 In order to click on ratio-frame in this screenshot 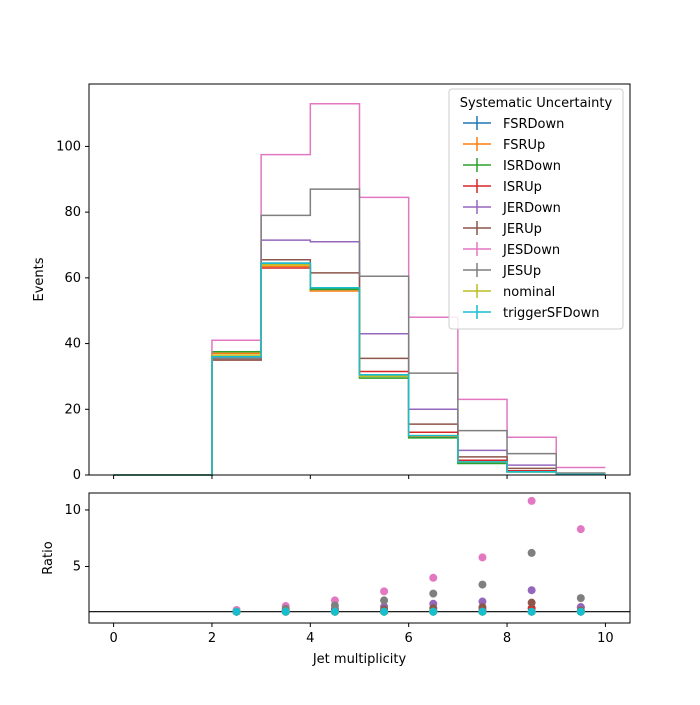, I will do `click(359, 558)`.